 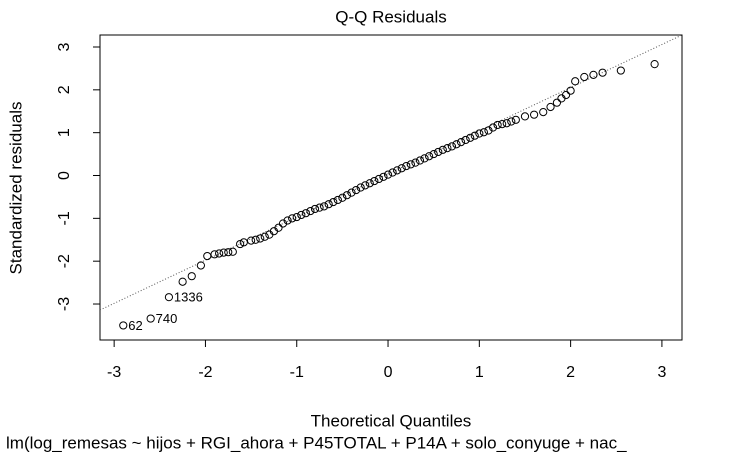 What do you see at coordinates (64, 132) in the screenshot?
I see `y-tick-label: 1` at bounding box center [64, 132].